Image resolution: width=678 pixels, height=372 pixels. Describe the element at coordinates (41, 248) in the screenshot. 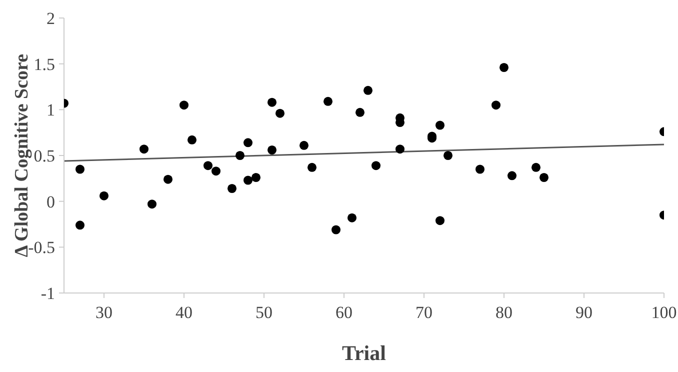

I see `y-tick-label: -0.5` at that location.